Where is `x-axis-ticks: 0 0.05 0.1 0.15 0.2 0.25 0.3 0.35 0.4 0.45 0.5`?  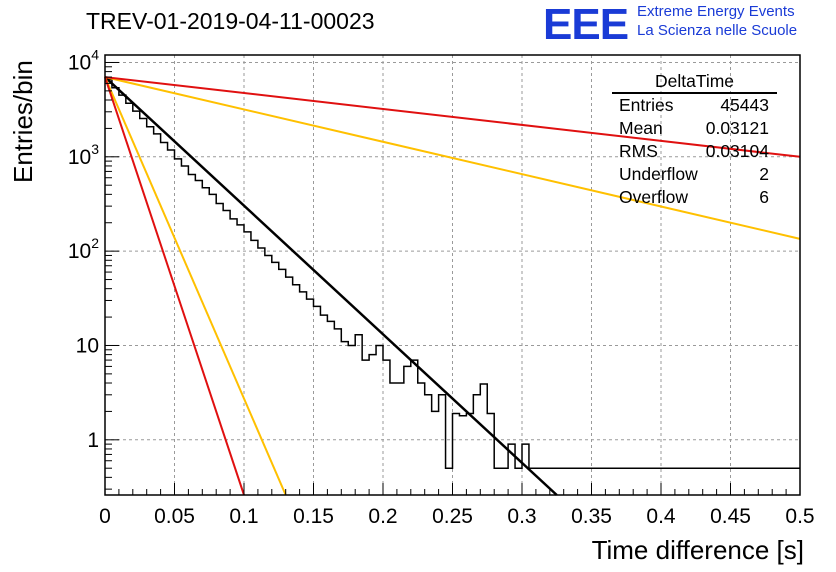
x-axis-ticks: 0 0.05 0.1 0.15 0.2 0.25 0.3 0.35 0.4 0.45 0.5 is located at coordinates (457, 505).